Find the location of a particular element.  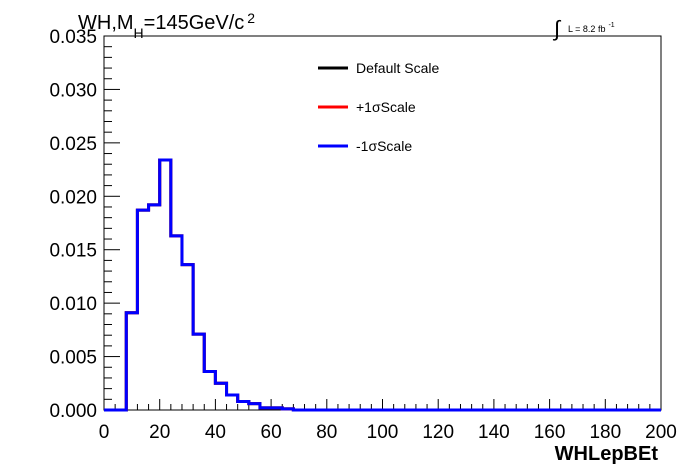

x-tick-label: 100 is located at coordinates (383, 432).